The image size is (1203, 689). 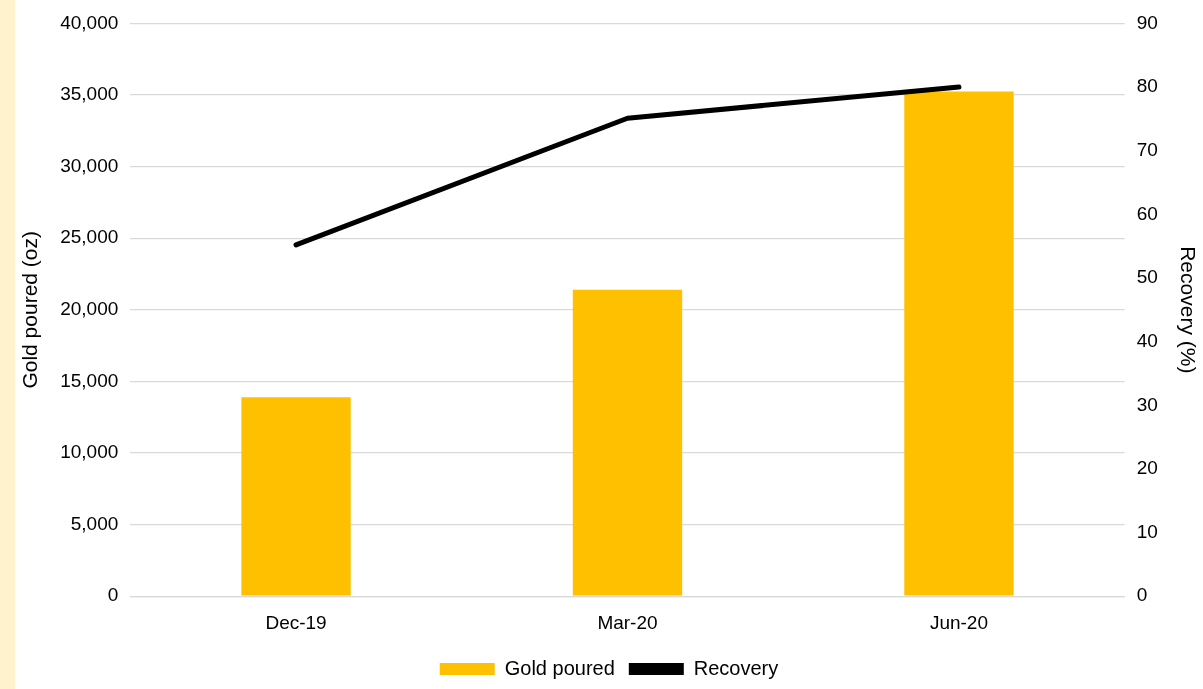 I want to click on y2-tick-label: 30, so click(x=1147, y=404).